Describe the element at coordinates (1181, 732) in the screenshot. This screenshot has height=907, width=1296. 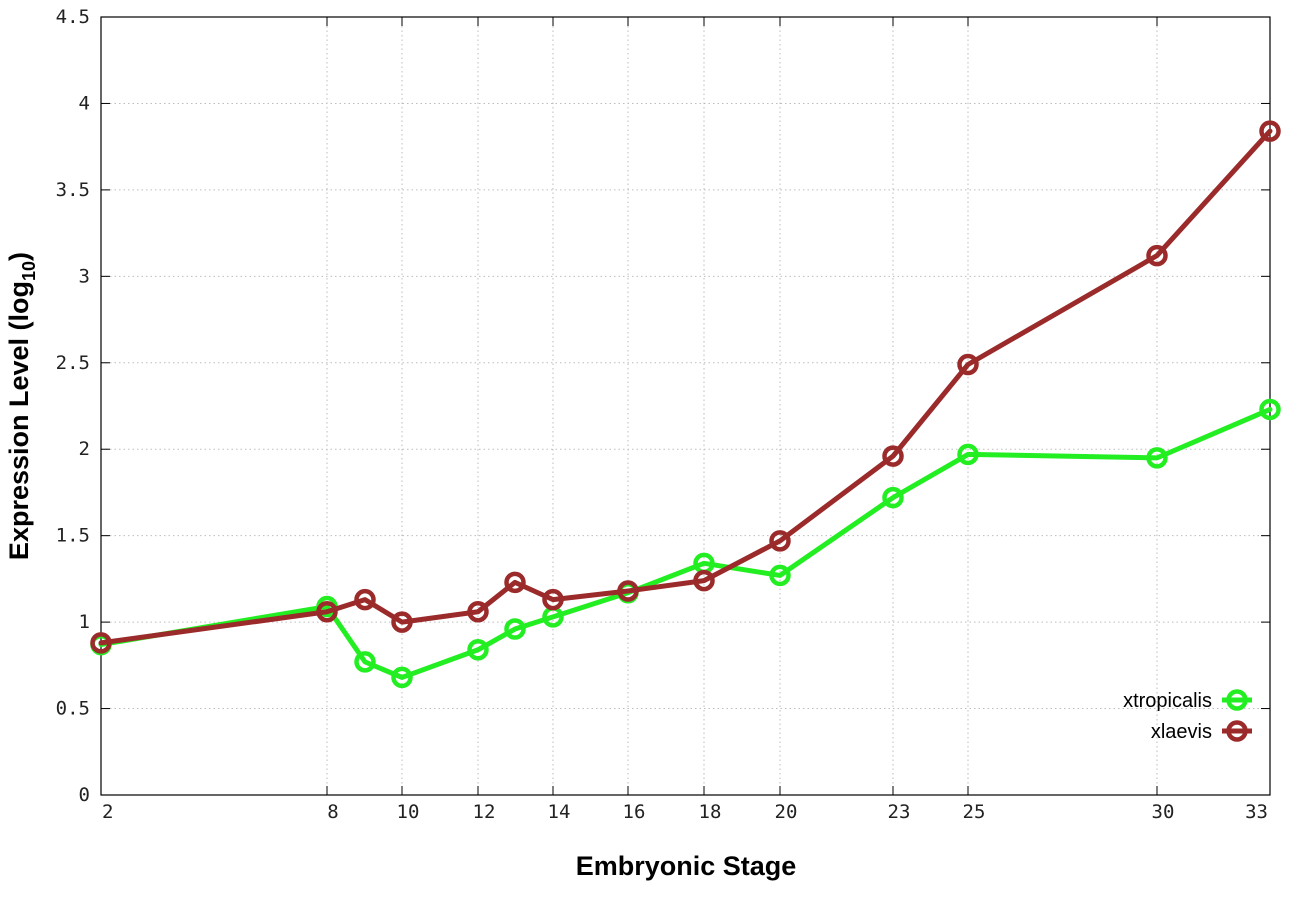
I see `legend-label-xlaevis: xlaevis` at that location.